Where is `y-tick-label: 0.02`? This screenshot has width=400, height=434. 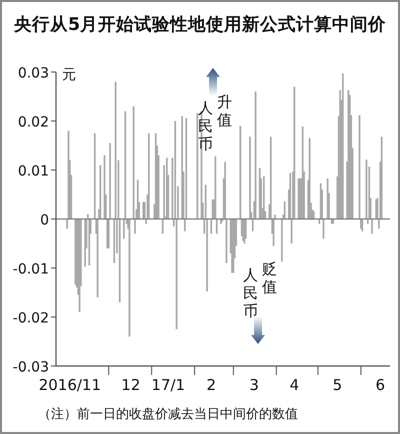 y-tick-label: 0.02 is located at coordinates (33, 122).